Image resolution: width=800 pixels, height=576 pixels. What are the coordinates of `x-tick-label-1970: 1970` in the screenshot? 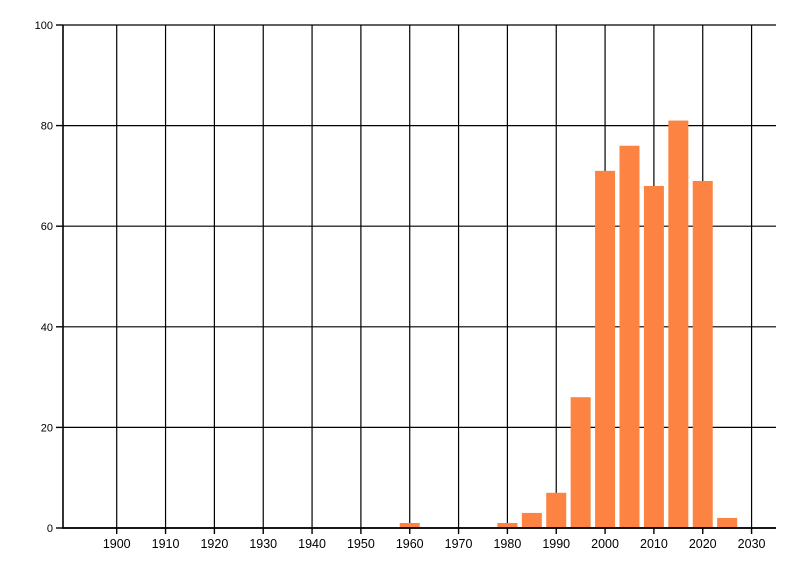 It's located at (459, 544).